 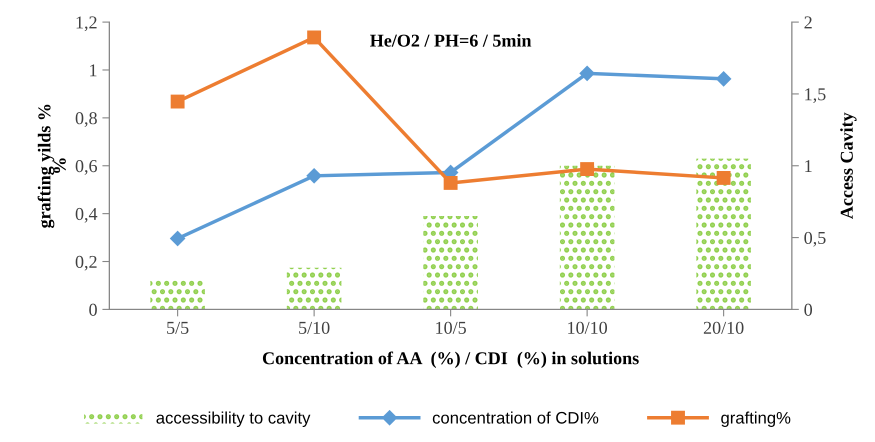 I want to click on y2-tick-label: 0,5, so click(x=815, y=239).